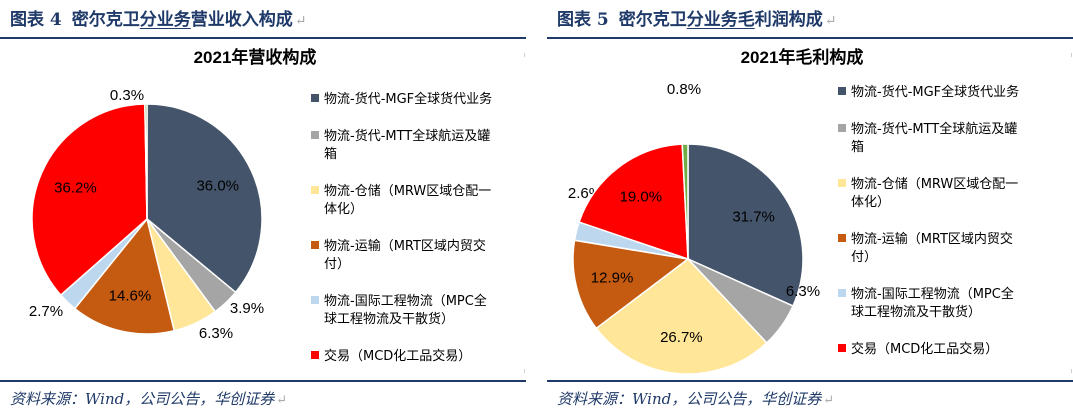 The width and height of the screenshot is (1073, 419). What do you see at coordinates (641, 197) in the screenshot?
I see `slice-value-label: 19.0%` at bounding box center [641, 197].